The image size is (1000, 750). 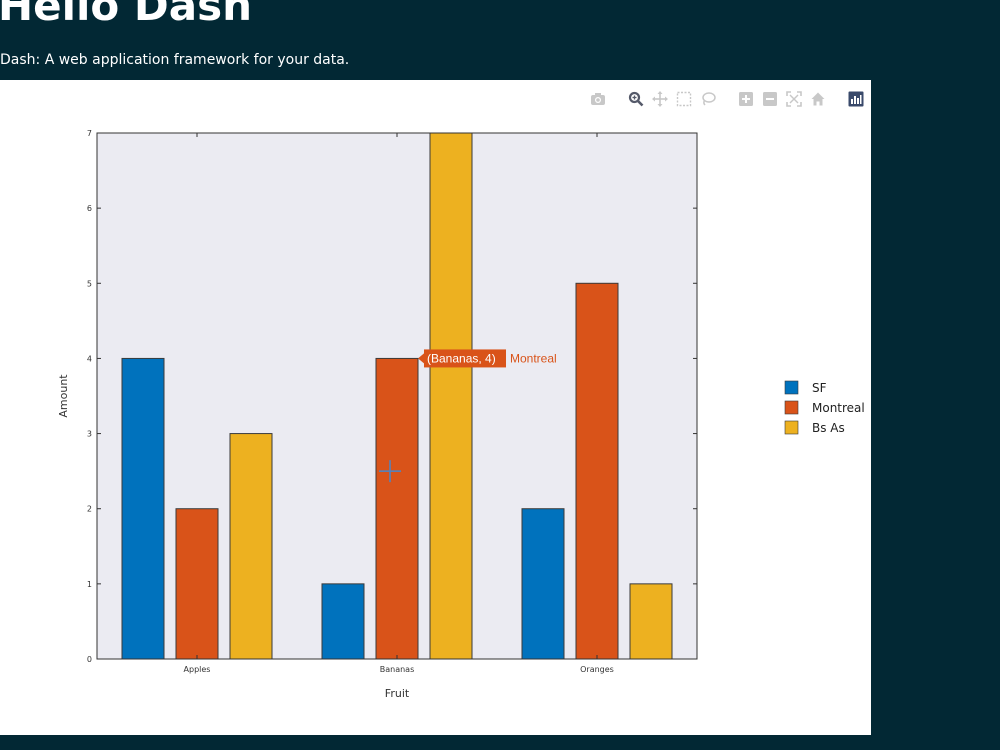 I want to click on bar-sf-apples, so click(x=143, y=508).